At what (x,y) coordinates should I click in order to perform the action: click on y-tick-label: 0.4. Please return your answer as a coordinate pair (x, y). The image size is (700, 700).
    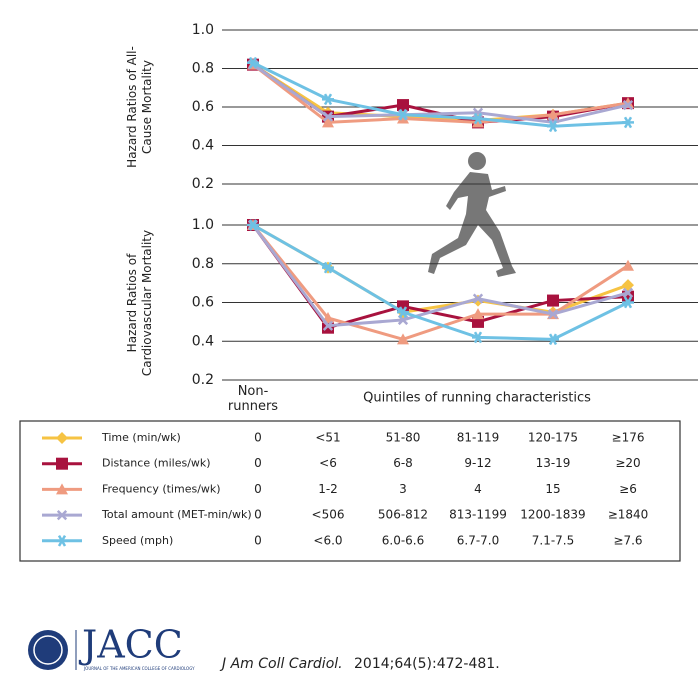
    Looking at the image, I should click on (203, 146).